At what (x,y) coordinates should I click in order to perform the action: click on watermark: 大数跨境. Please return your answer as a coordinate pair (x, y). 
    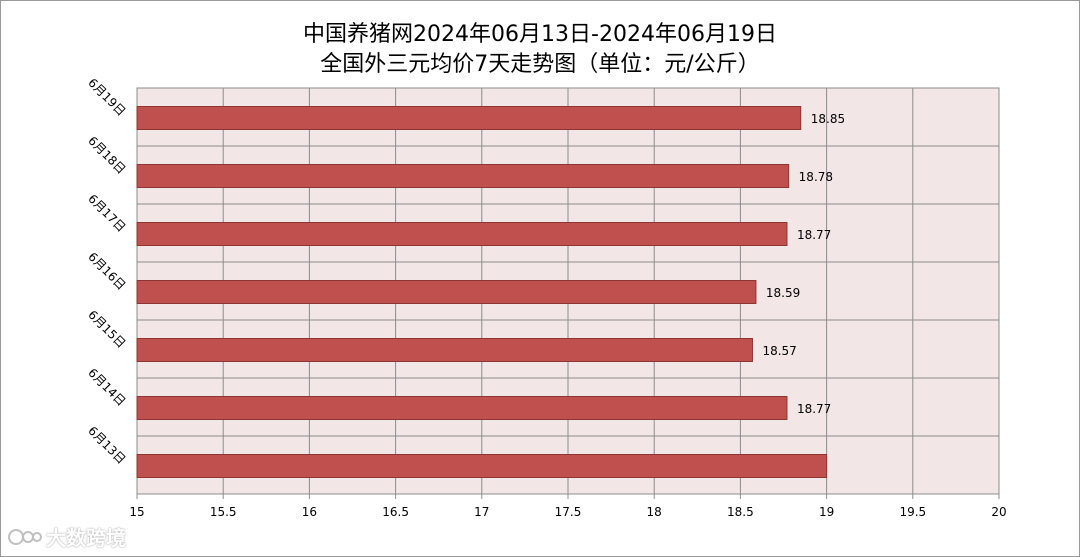
    Looking at the image, I should click on (67, 536).